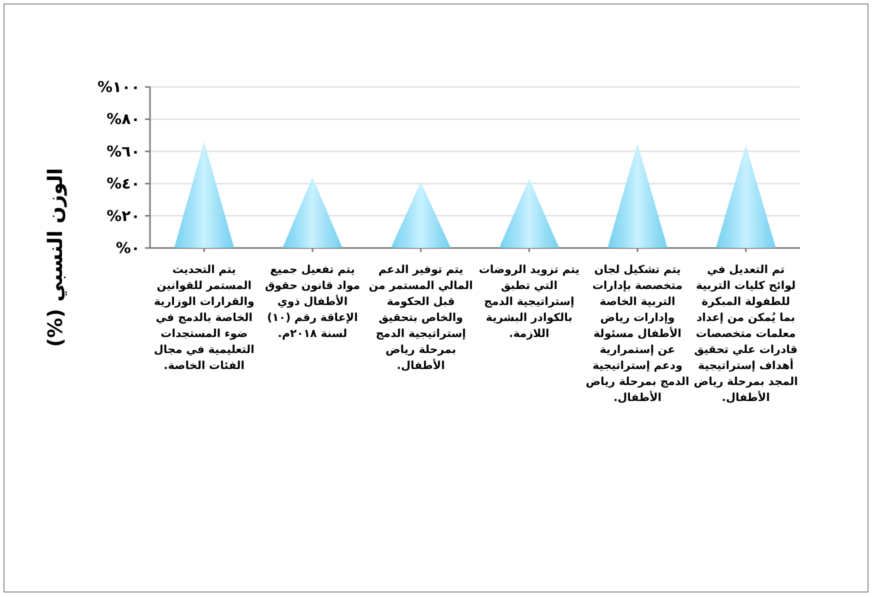 The width and height of the screenshot is (873, 597). What do you see at coordinates (119, 87) in the screenshot?
I see `y-tick-label: %١٠٠` at bounding box center [119, 87].